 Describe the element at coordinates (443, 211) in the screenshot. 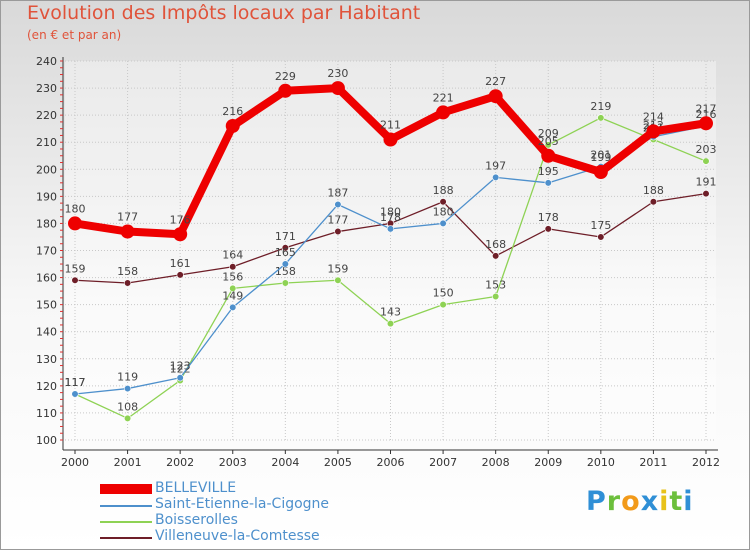

I see `data-label-saint-etienne-la-cigogne: 180` at that location.